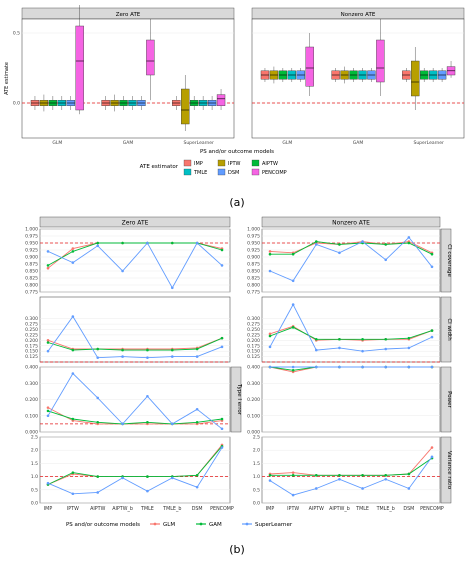  Describe the element at coordinates (253, 357) in the screenshot. I see `b-ytick-label: 0.125` at that location.